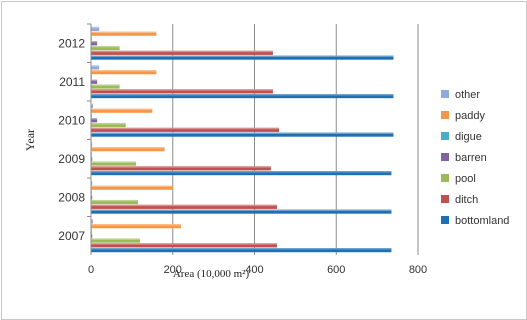 The height and width of the screenshot is (320, 527). I want to click on bar-barren-2010, so click(94, 120).